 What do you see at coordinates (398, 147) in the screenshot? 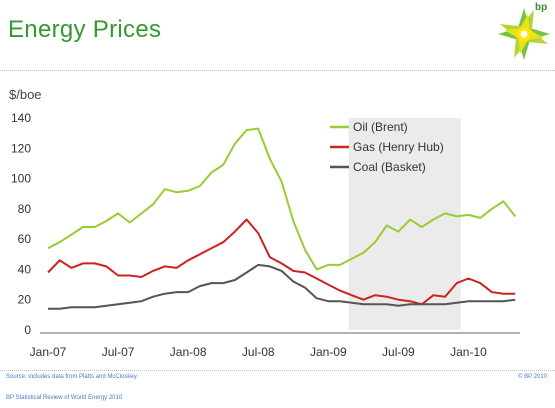
I see `legend-label: Gas (Henry Hub)` at bounding box center [398, 147].